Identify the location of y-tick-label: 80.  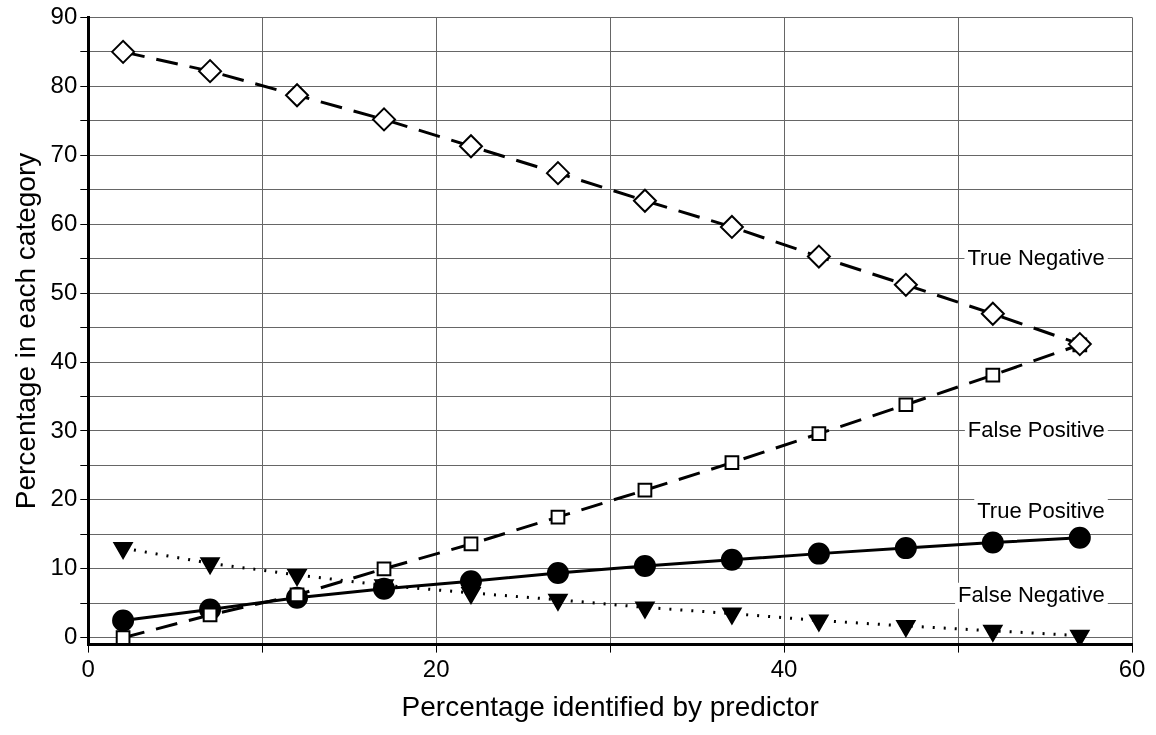
(64, 84).